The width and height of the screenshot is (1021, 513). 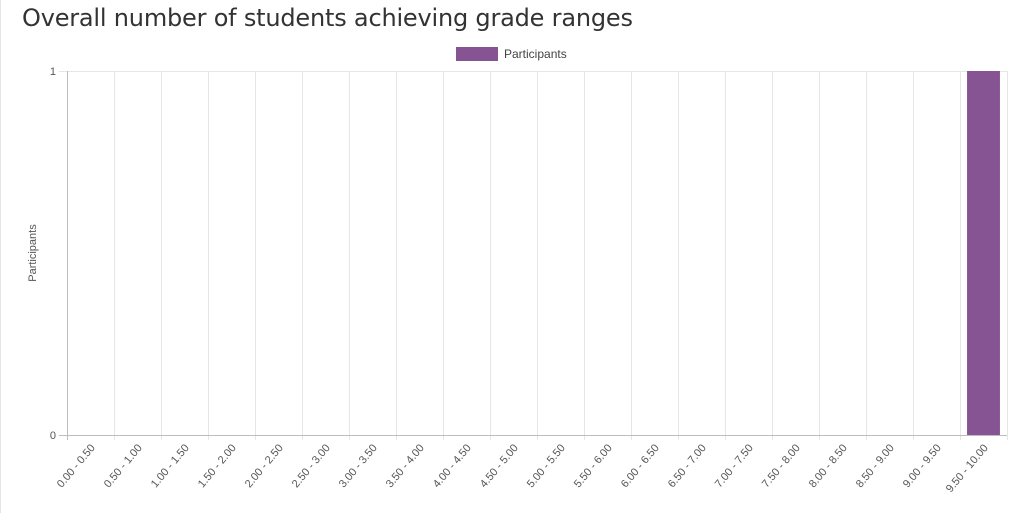 What do you see at coordinates (967, 468) in the screenshot?
I see `x-tick-label: 9.50 - 10.00` at bounding box center [967, 468].